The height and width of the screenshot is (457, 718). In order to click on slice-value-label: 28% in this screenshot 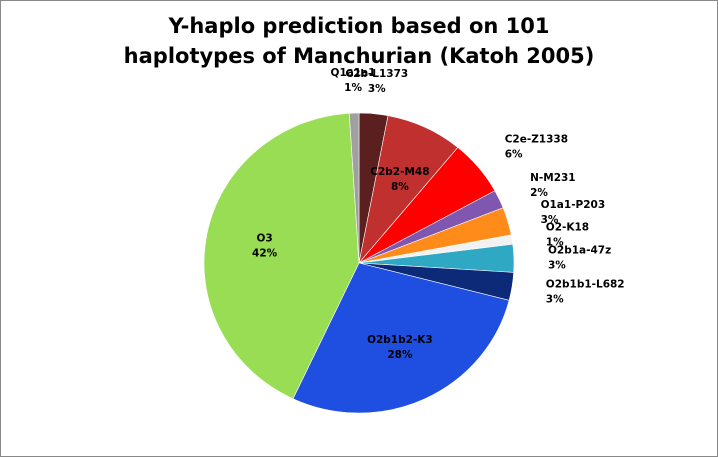, I will do `click(400, 355)`.